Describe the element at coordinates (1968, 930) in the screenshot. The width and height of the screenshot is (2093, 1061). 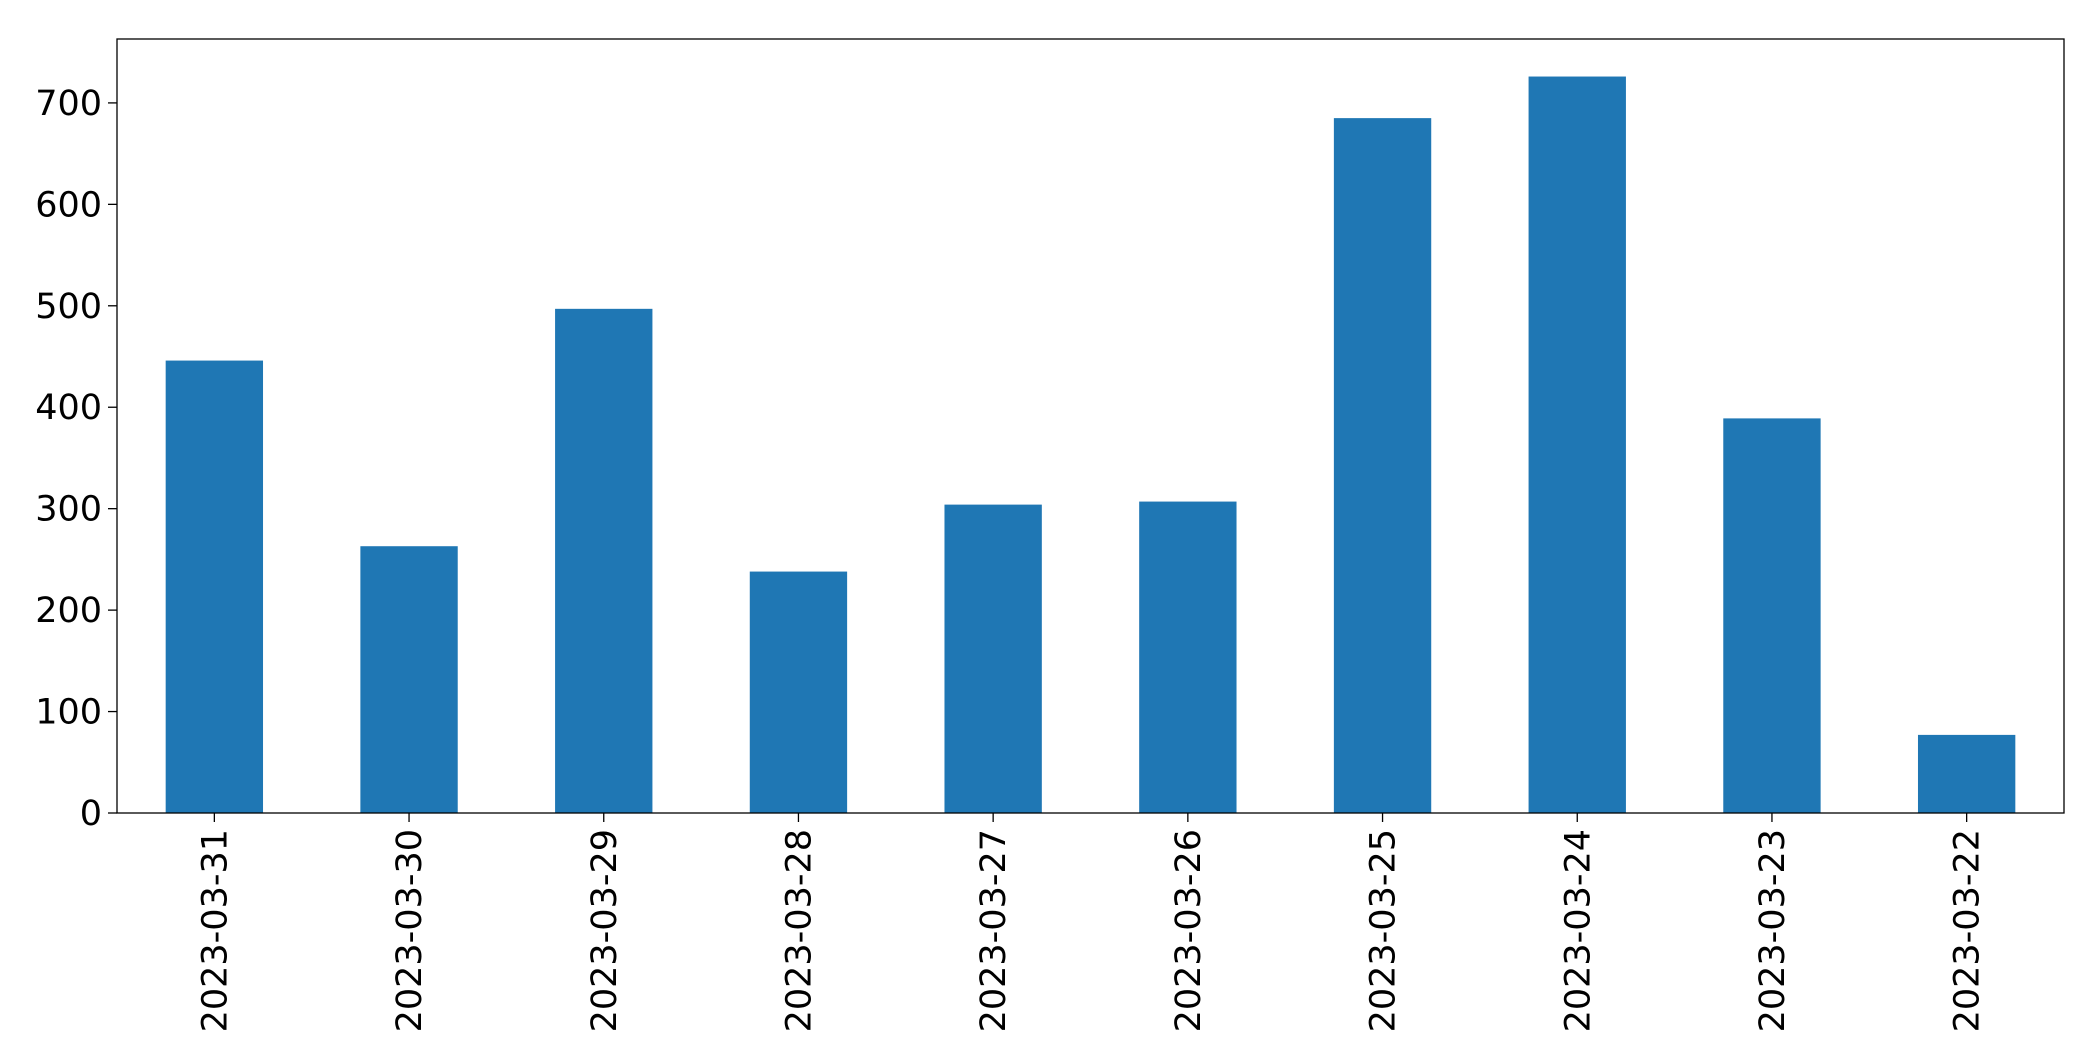
I see `x-tick-label: 2023-03-22` at that location.